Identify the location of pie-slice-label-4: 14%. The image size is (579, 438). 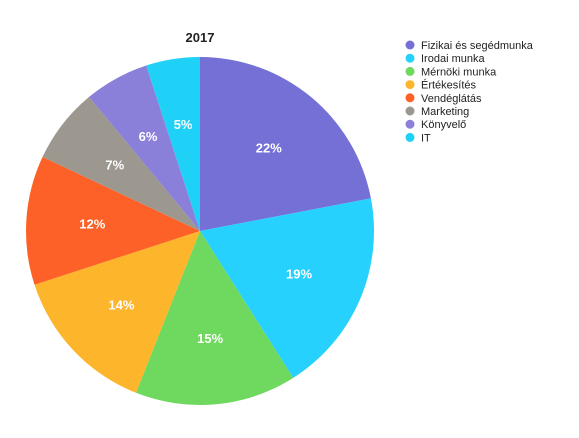
(121, 304).